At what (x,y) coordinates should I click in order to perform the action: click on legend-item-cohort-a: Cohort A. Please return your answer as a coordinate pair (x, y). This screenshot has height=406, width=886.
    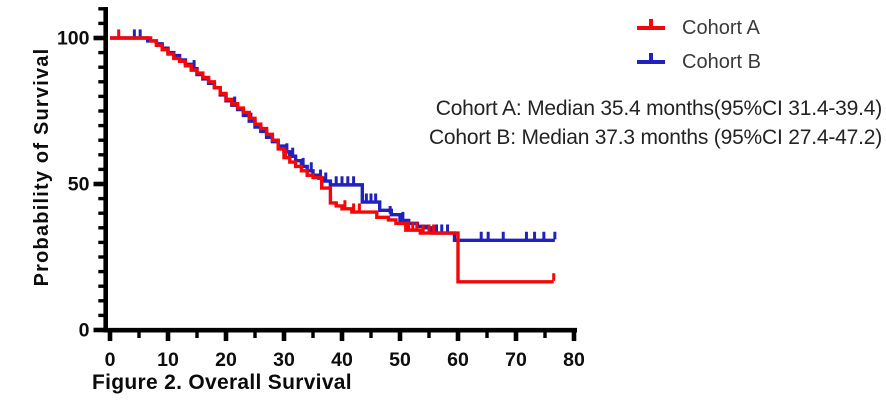
    Looking at the image, I should click on (699, 28).